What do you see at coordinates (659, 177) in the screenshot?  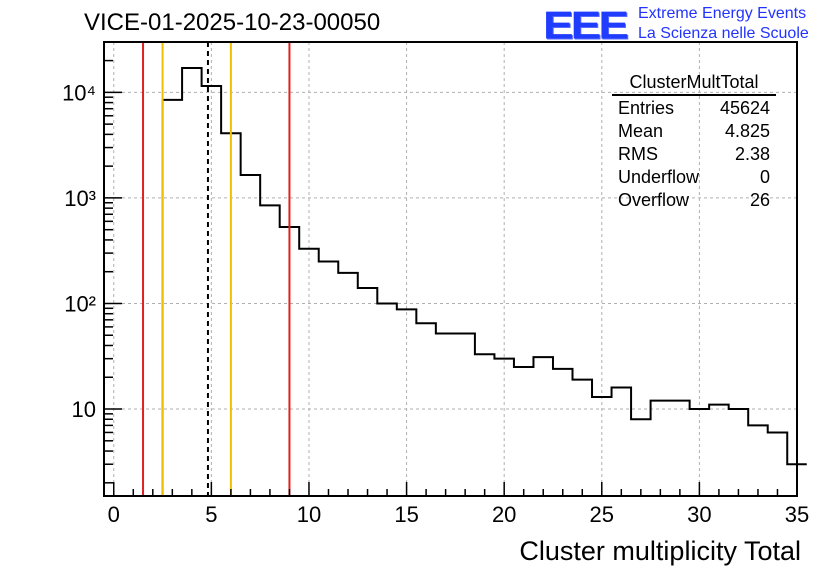 I see `stats-label: Underflow` at bounding box center [659, 177].